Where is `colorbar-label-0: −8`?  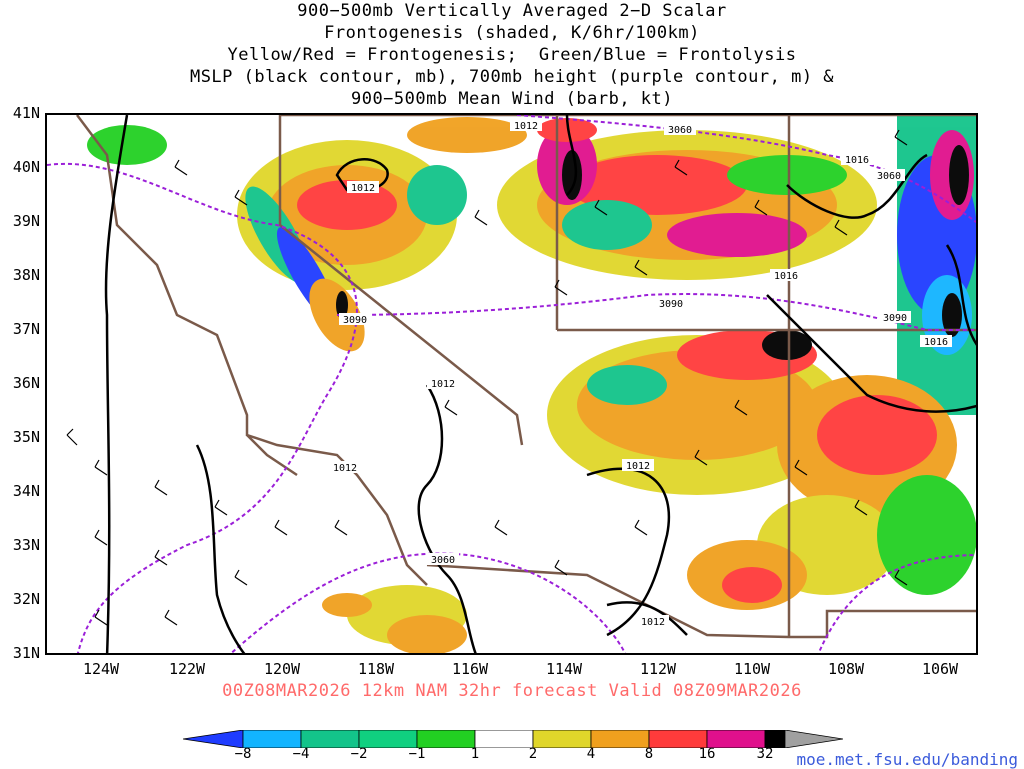 colorbar-label-0: −8 is located at coordinates (243, 754).